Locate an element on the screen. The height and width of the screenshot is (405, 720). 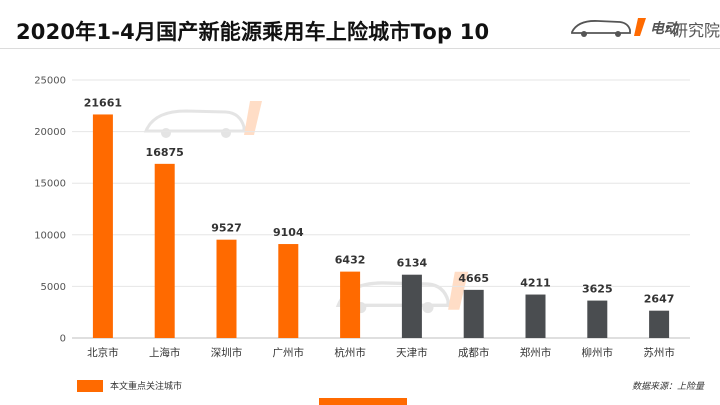
footer-accent-bar is located at coordinates (363, 401).